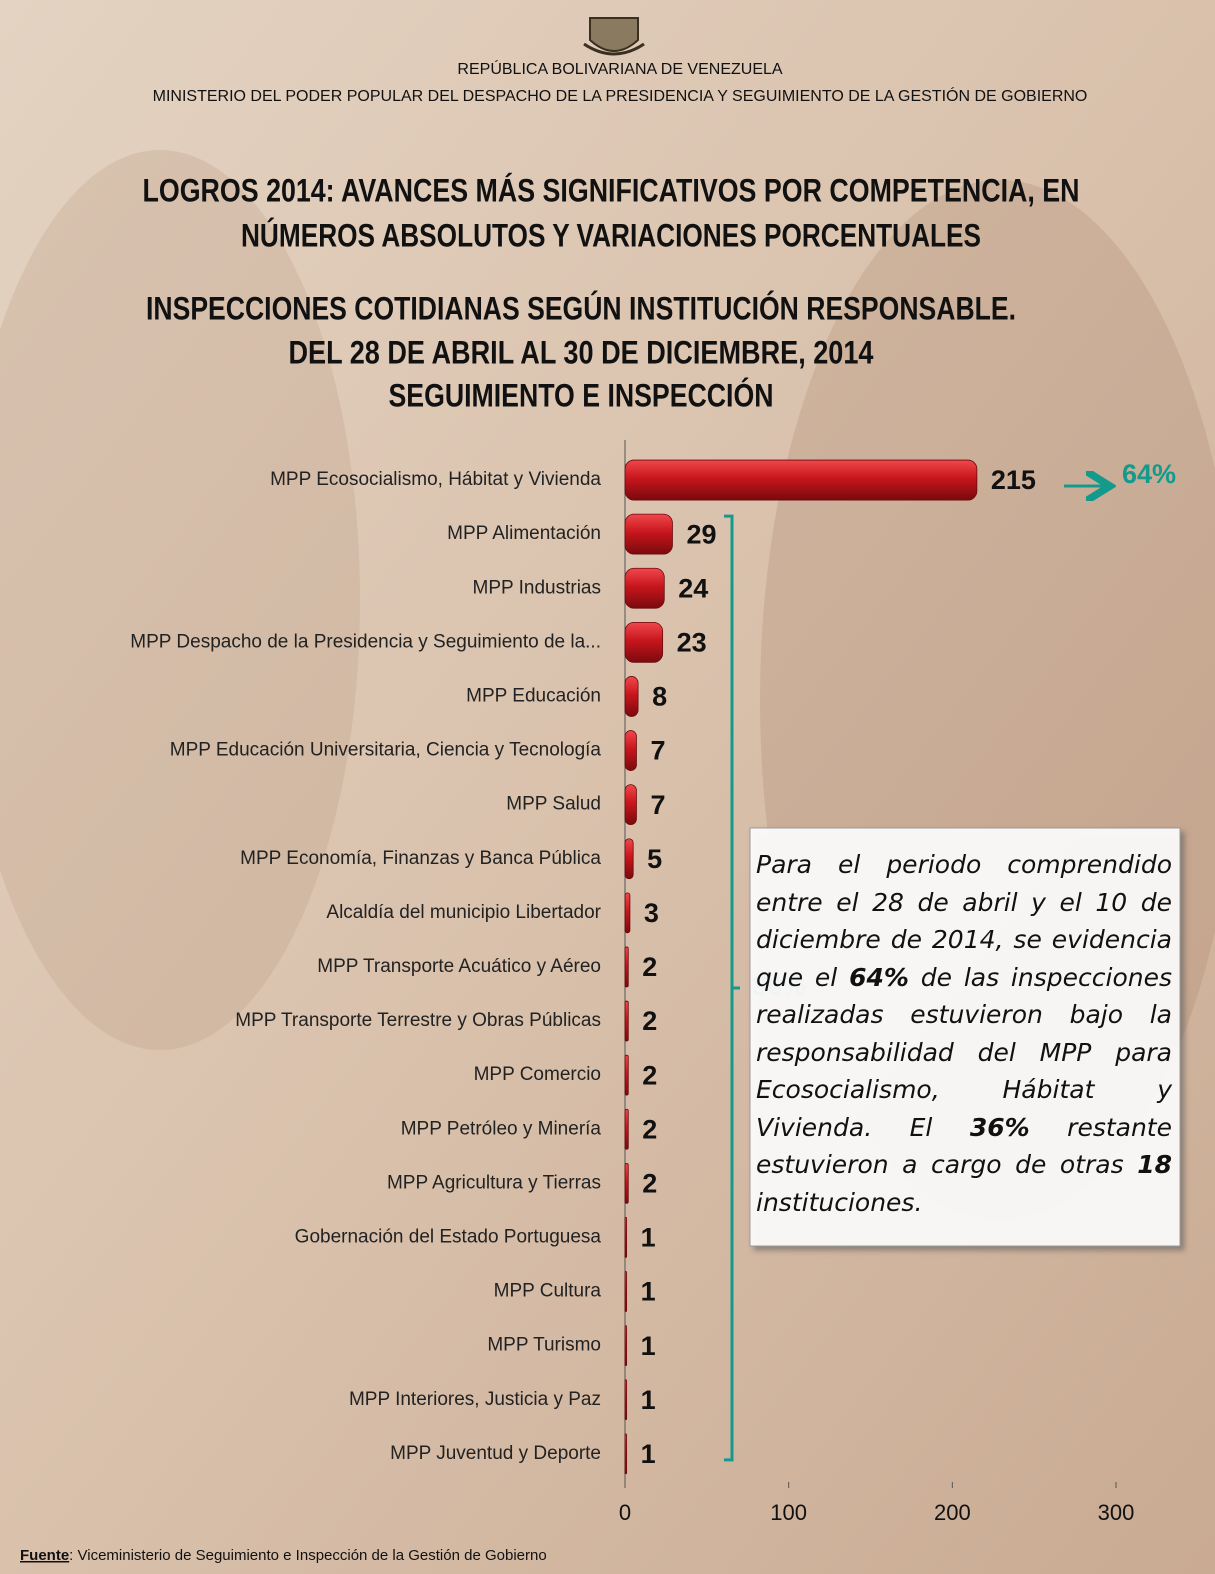 The height and width of the screenshot is (1574, 1215). What do you see at coordinates (435, 479) in the screenshot?
I see `category-label: MPP Ecosocialismo, Hábitat y Vivienda` at bounding box center [435, 479].